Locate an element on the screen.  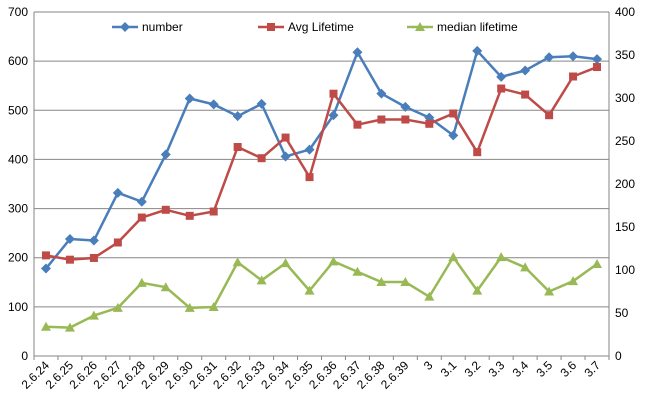
left-axis-tick-label: 100 is located at coordinates (18, 307).